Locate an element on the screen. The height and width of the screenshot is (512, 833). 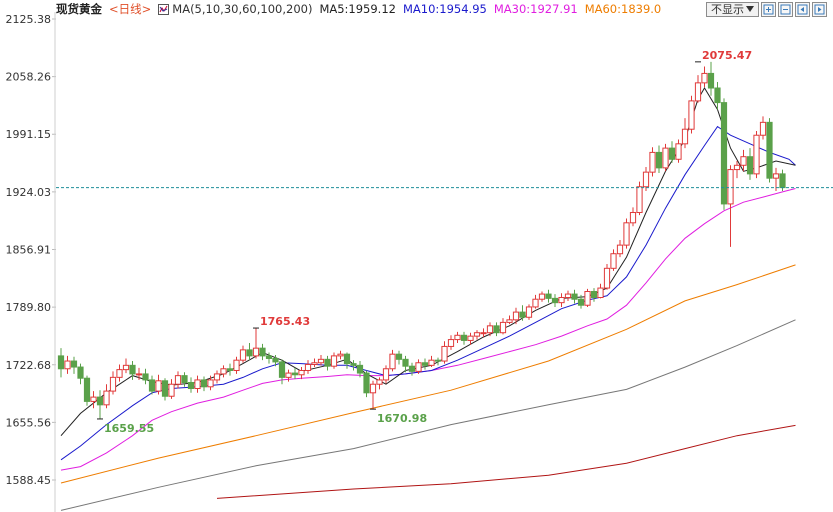
ma60-value: MA60:1839.0 is located at coordinates (623, 9).